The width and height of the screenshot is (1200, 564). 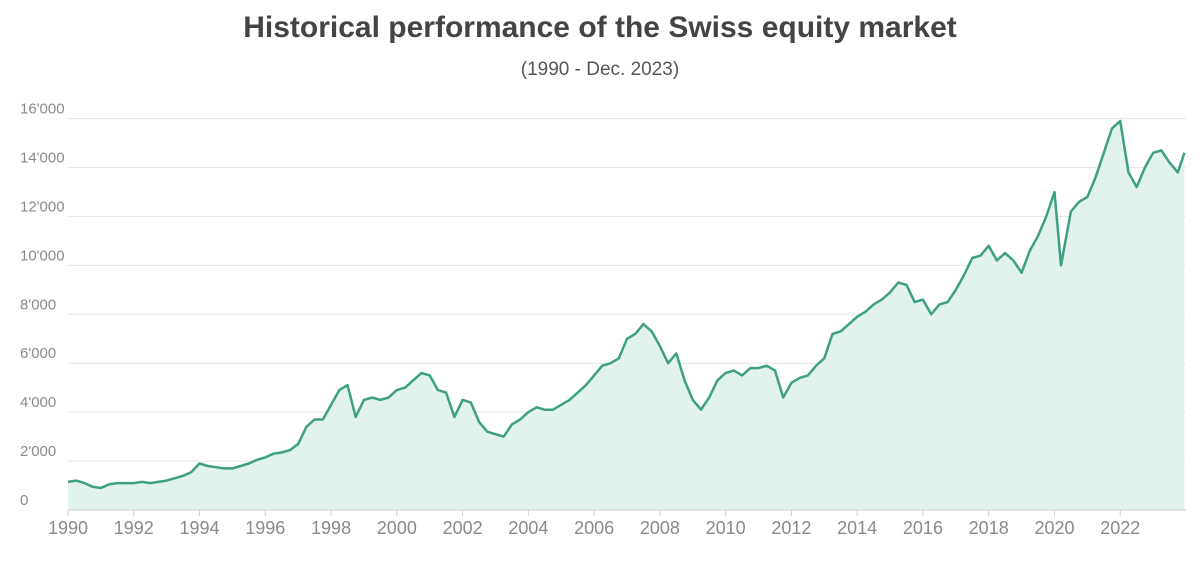 I want to click on x-tick-label: 2002, so click(x=463, y=528).